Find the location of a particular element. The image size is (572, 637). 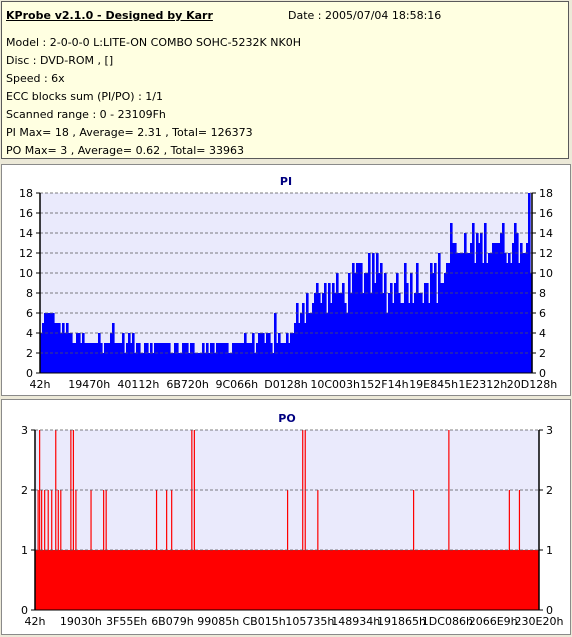

x-tick-label: 3F55Eh is located at coordinates (126, 621).